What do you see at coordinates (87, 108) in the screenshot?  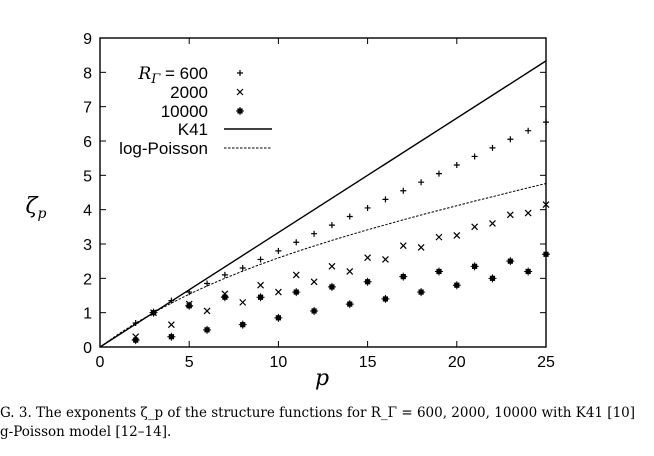 I see `y-tick-label: 7` at bounding box center [87, 108].